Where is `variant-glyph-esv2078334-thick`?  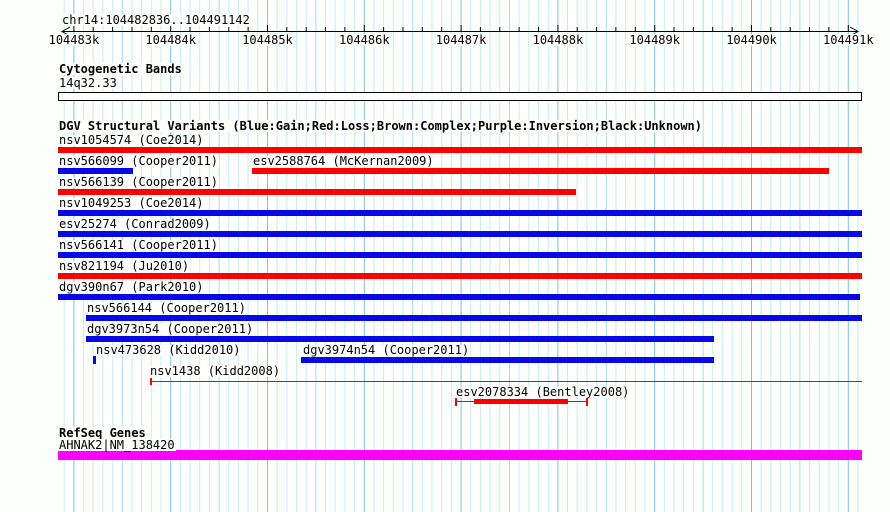 variant-glyph-esv2078334-thick is located at coordinates (521, 401).